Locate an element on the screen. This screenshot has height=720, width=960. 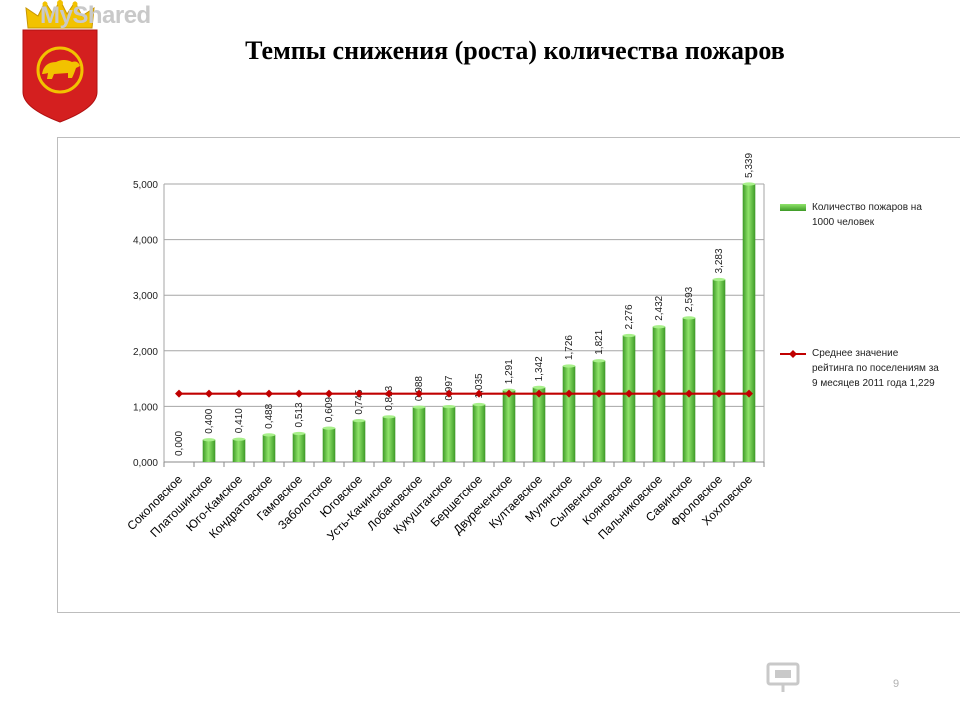
bar-value-label: 0,513 is located at coordinates (299, 414).